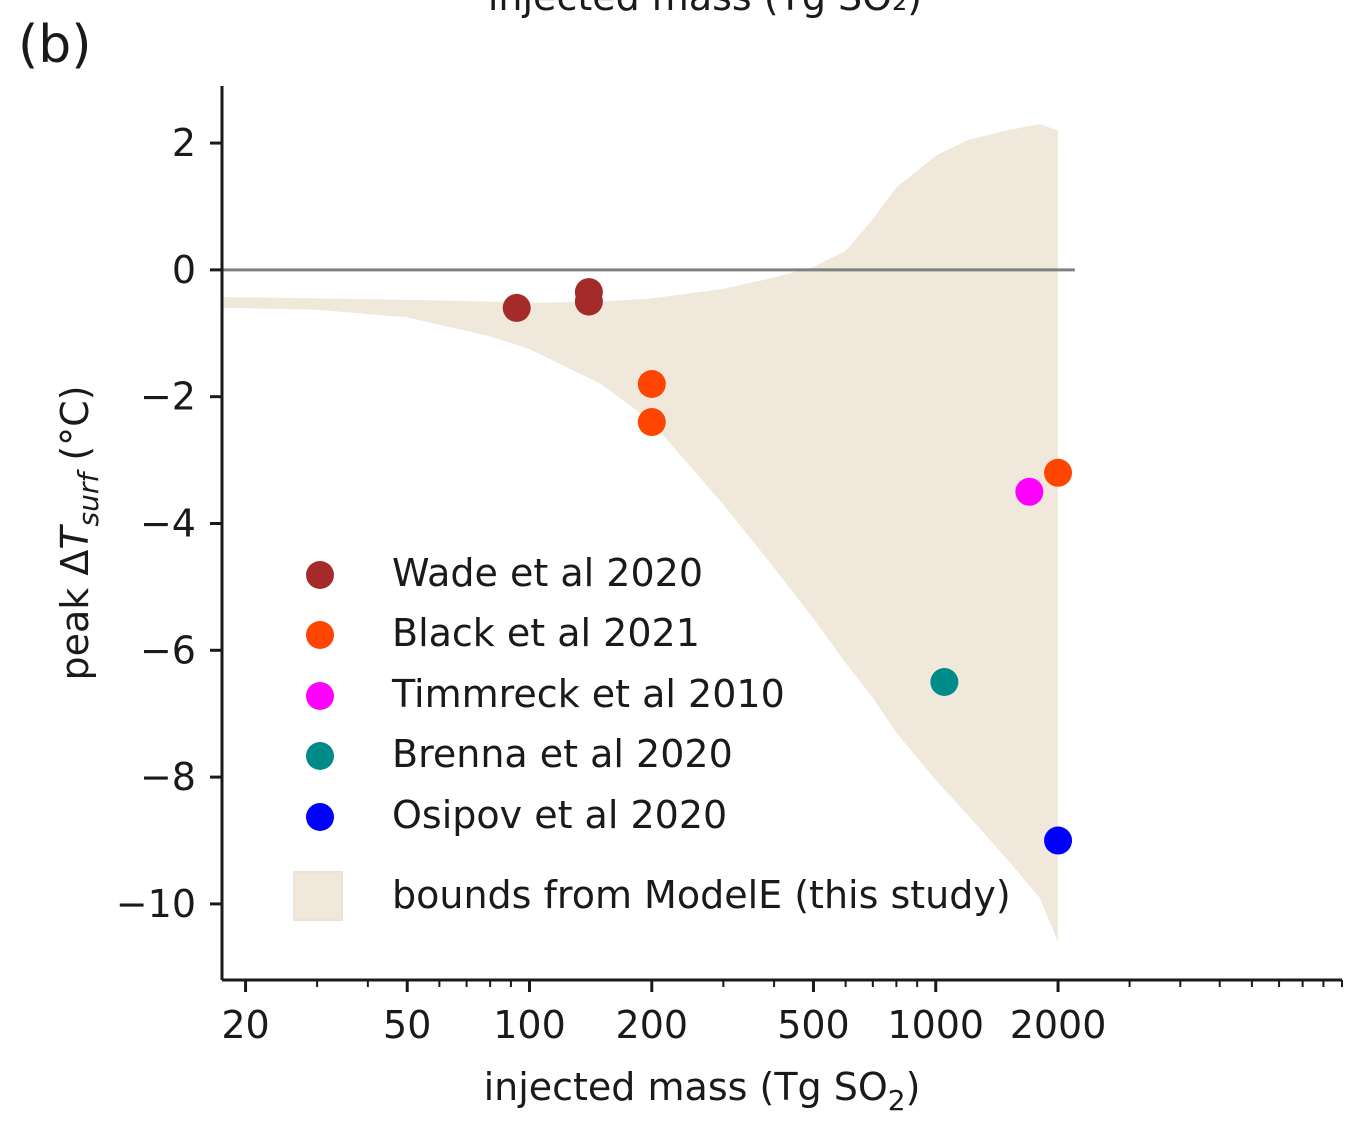  I want to click on y-tick-label-0: 2, so click(184, 143).